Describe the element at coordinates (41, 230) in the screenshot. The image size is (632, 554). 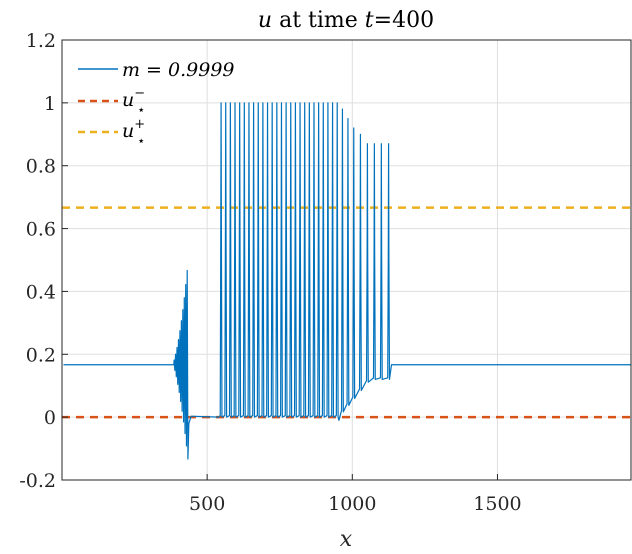
I see `y-tick-label: 0.6` at that location.